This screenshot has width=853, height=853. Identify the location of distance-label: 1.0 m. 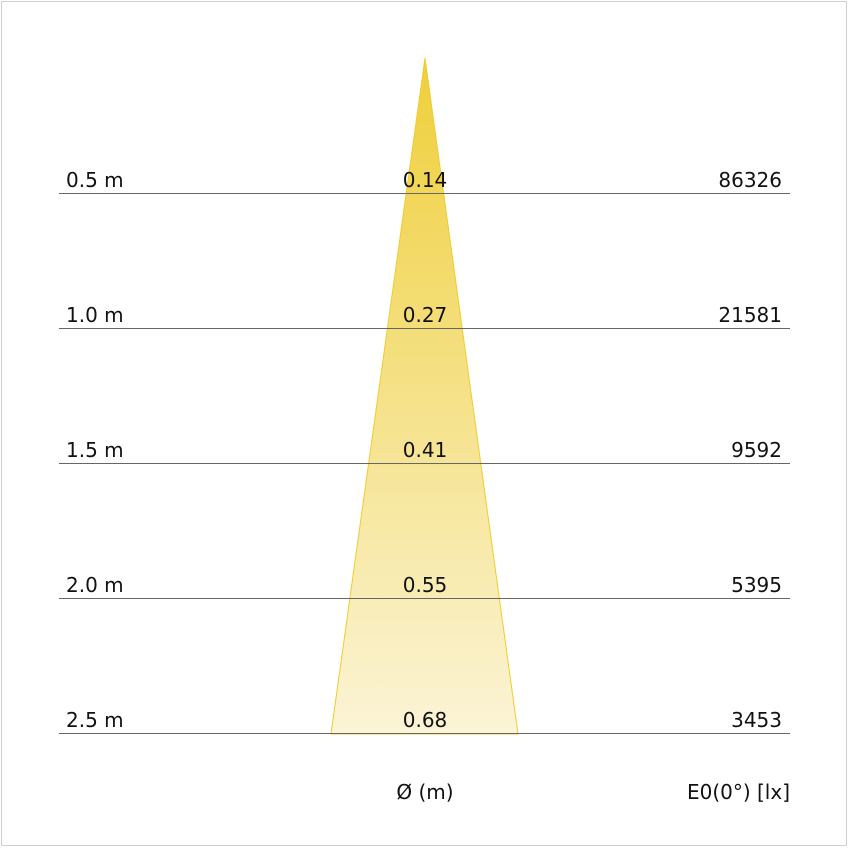
(95, 315).